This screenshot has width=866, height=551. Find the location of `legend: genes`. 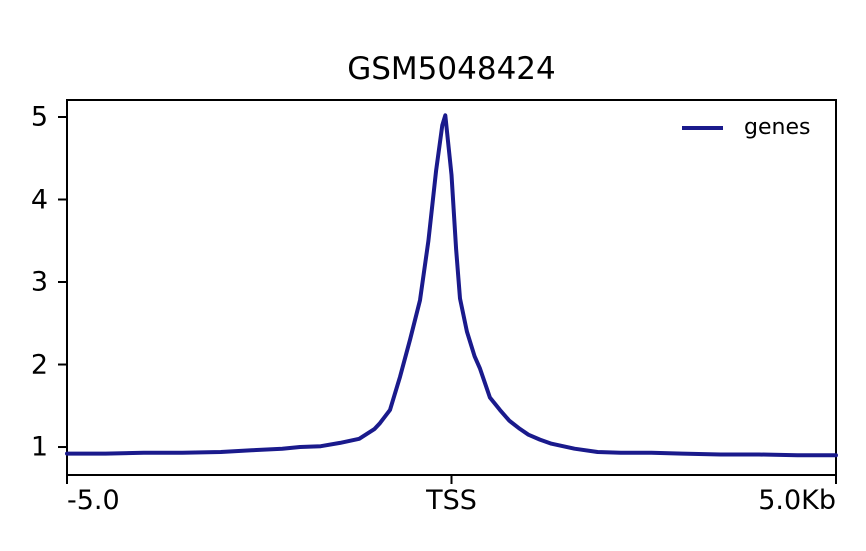

legend: genes is located at coordinates (746, 128).